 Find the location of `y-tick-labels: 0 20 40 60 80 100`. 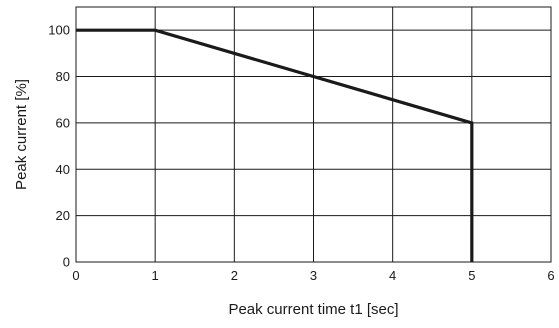

y-tick-labels: 0 20 40 60 80 100 is located at coordinates (59, 146).